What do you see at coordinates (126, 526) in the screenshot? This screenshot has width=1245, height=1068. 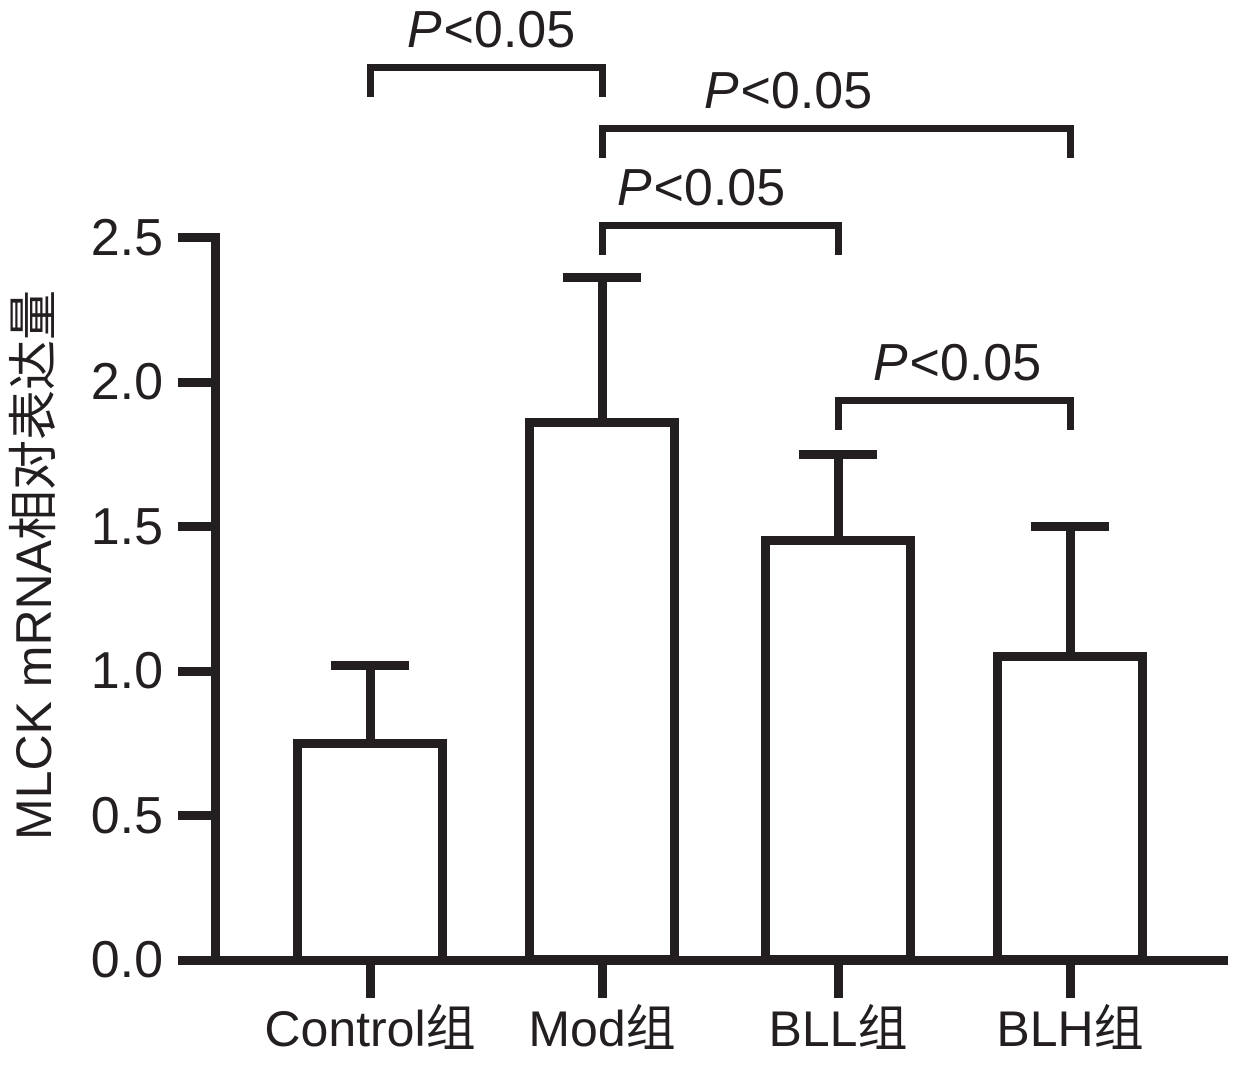 I see `y-tick-label: 1.5` at bounding box center [126, 526].